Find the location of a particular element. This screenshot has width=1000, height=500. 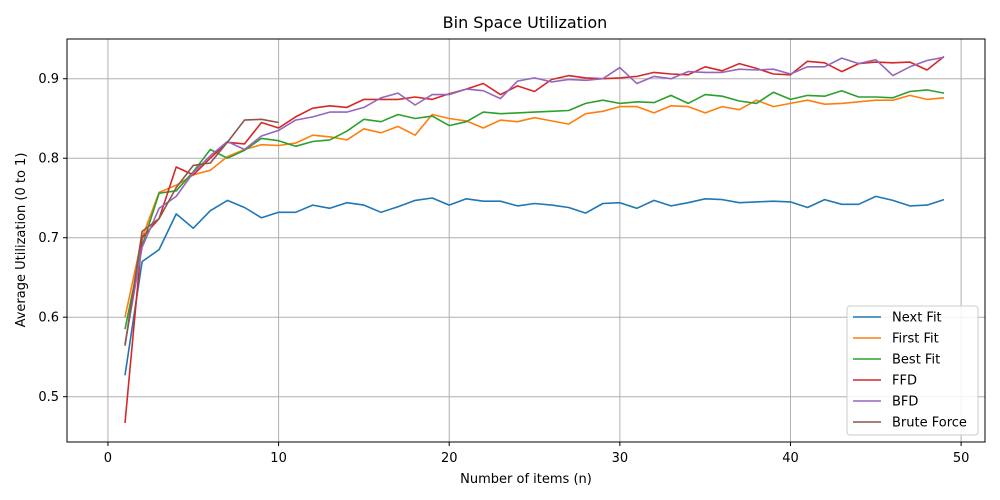

x-tick-label: 30 is located at coordinates (620, 458).